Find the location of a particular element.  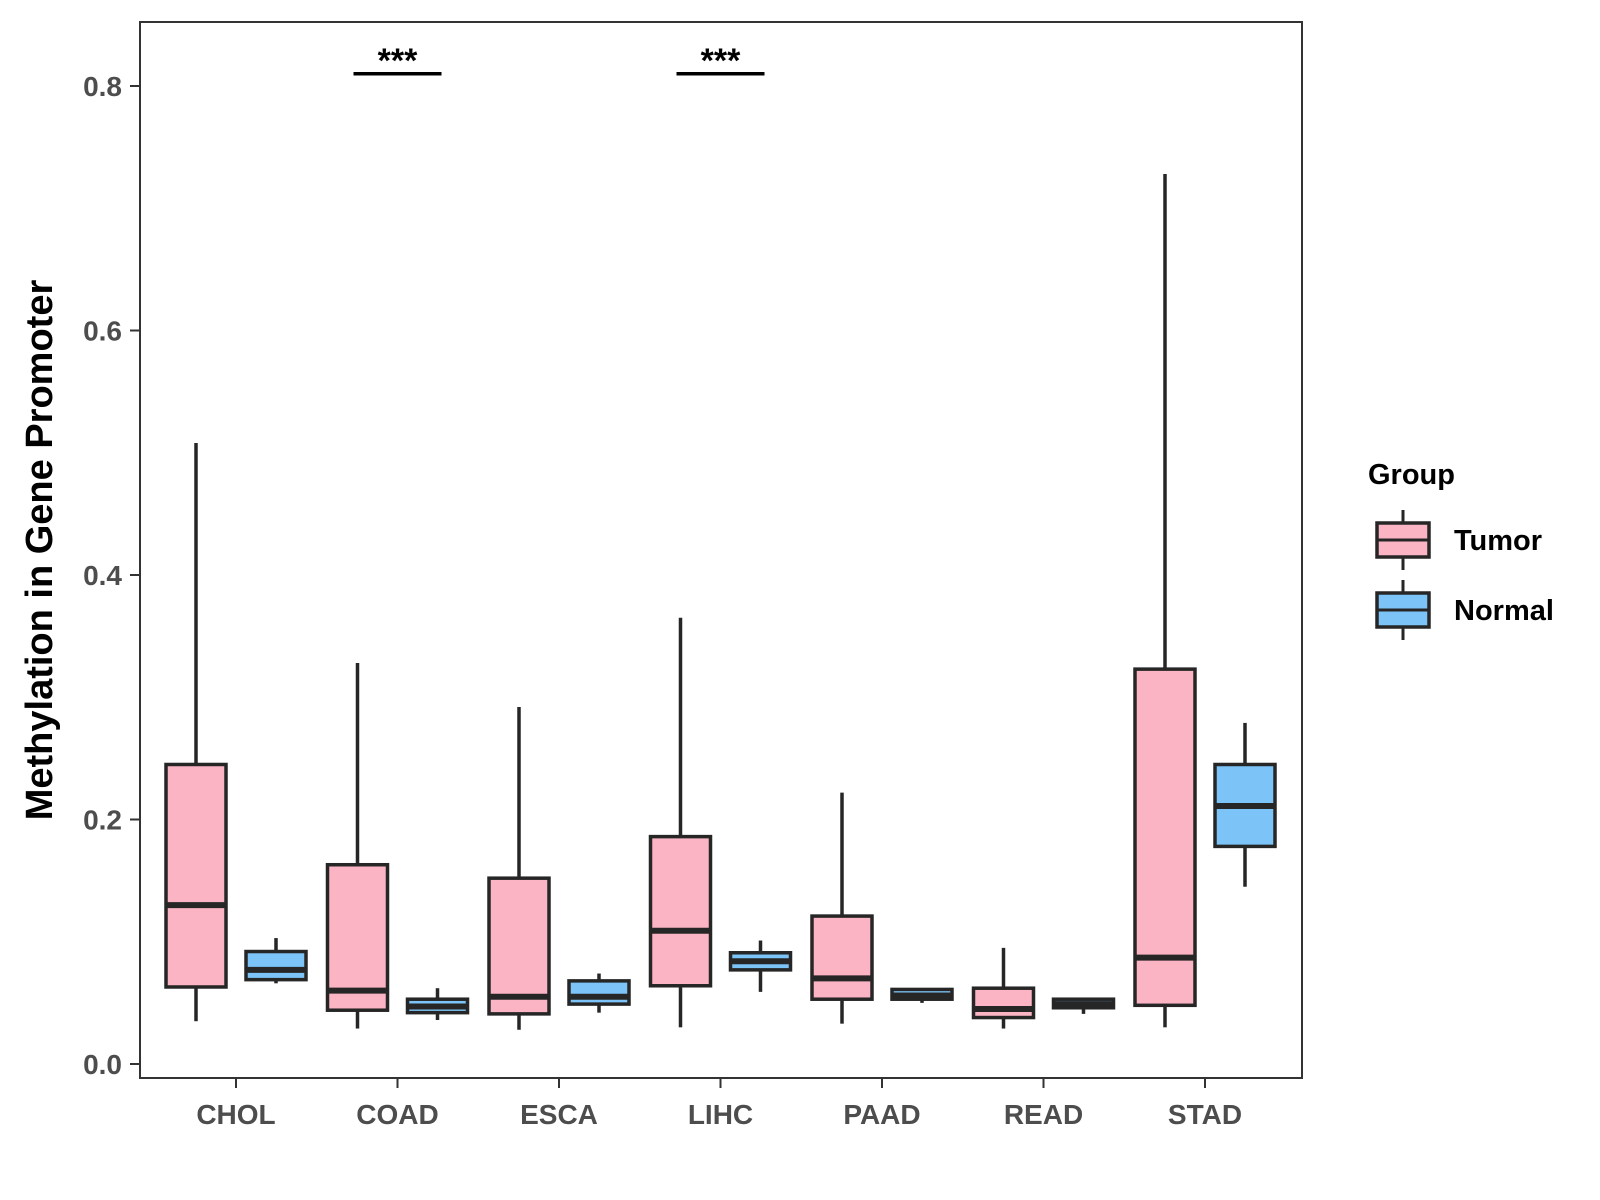

y-tick-label: 0.6 is located at coordinates (102, 331).